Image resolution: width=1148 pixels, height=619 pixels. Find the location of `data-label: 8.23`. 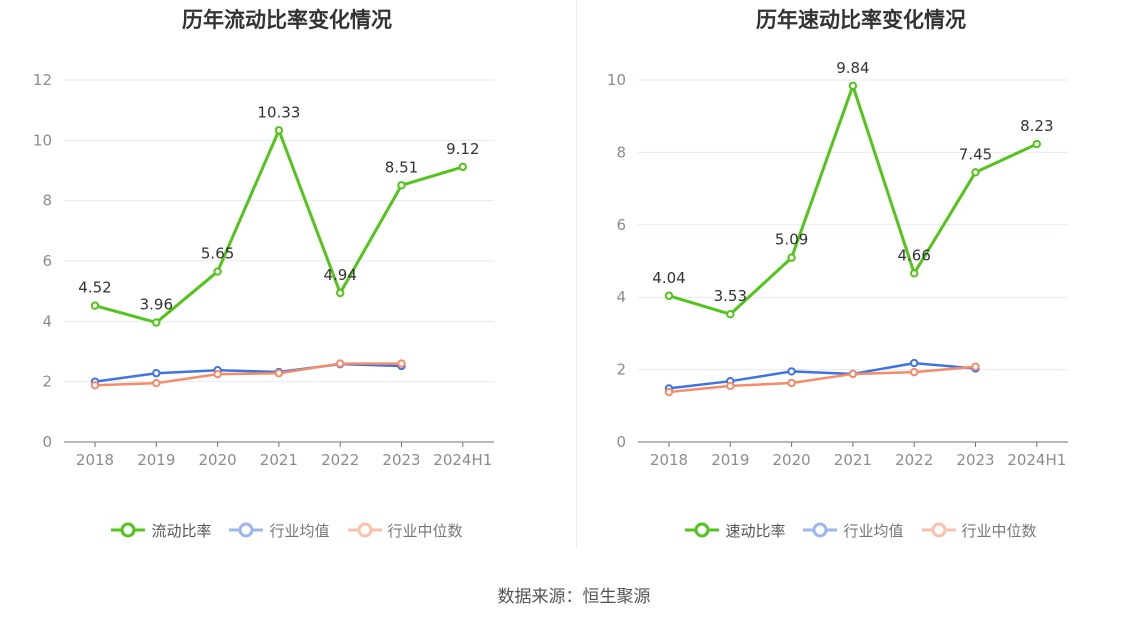

data-label: 8.23 is located at coordinates (1036, 126).